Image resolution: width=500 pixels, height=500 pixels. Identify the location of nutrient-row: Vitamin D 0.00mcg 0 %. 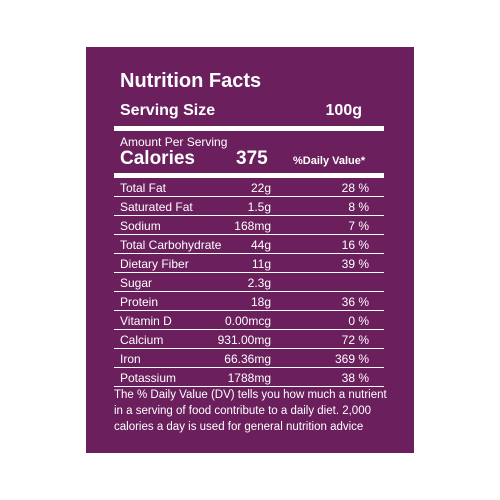
(249, 320).